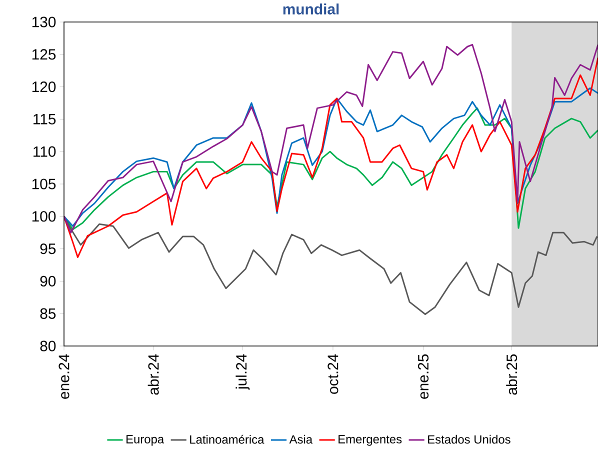  Describe the element at coordinates (48, 249) in the screenshot. I see `y-tick-label: 95` at that location.